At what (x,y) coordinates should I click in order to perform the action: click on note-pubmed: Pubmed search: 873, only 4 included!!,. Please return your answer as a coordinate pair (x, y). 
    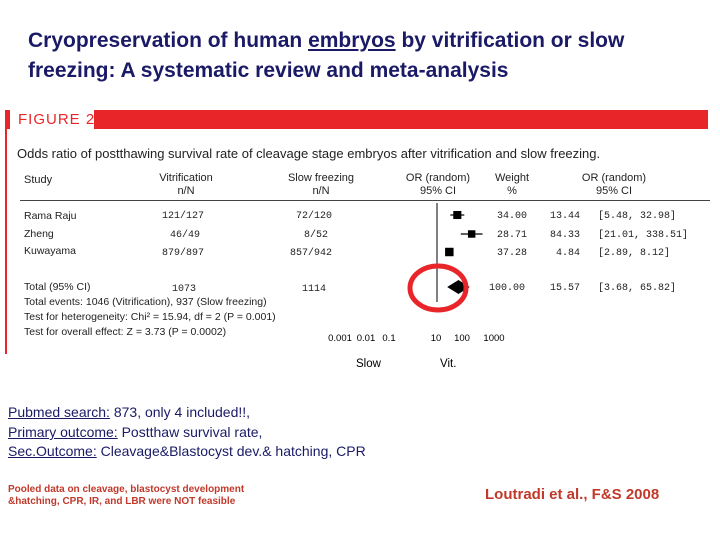
    Looking at the image, I should click on (129, 412).